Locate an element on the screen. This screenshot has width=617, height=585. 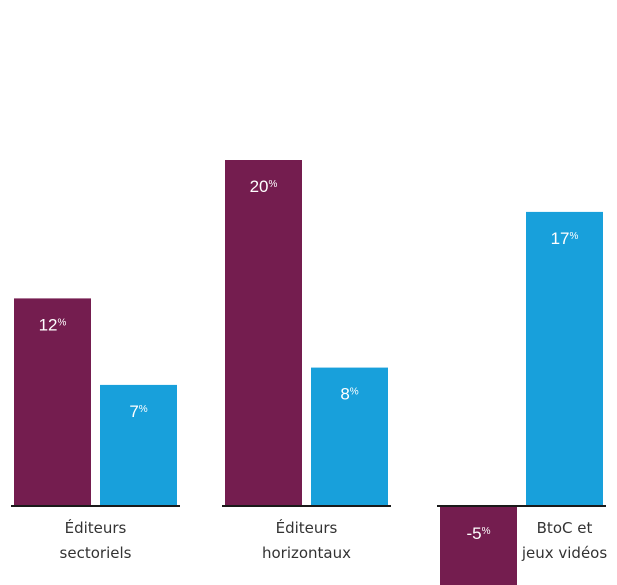
bar-value-label-2-1: 20% is located at coordinates (264, 186).